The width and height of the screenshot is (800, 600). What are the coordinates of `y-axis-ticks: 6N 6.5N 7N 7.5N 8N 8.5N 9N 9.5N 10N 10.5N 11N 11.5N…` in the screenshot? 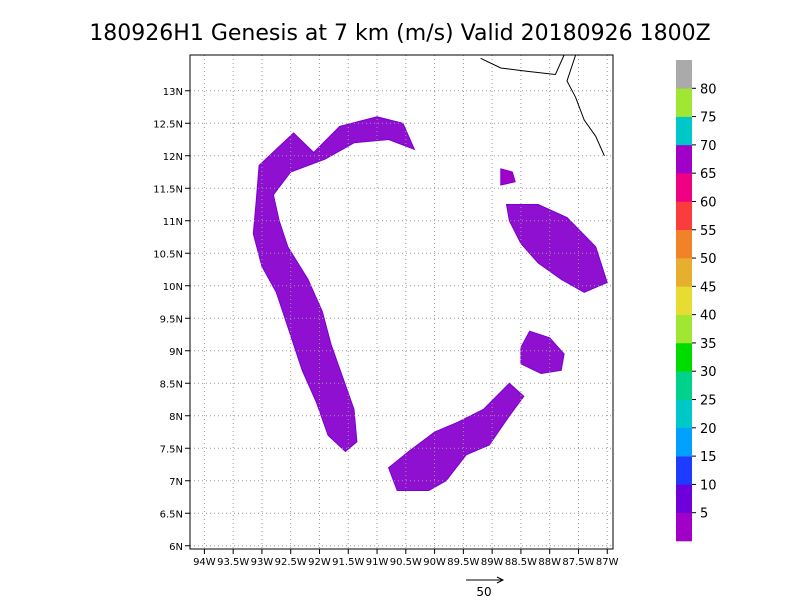 It's located at (171, 320).